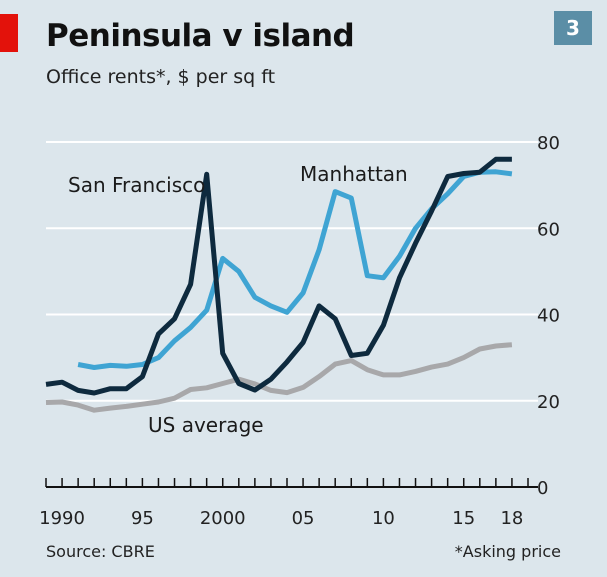  I want to click on y-tick-label: 20, so click(548, 402).